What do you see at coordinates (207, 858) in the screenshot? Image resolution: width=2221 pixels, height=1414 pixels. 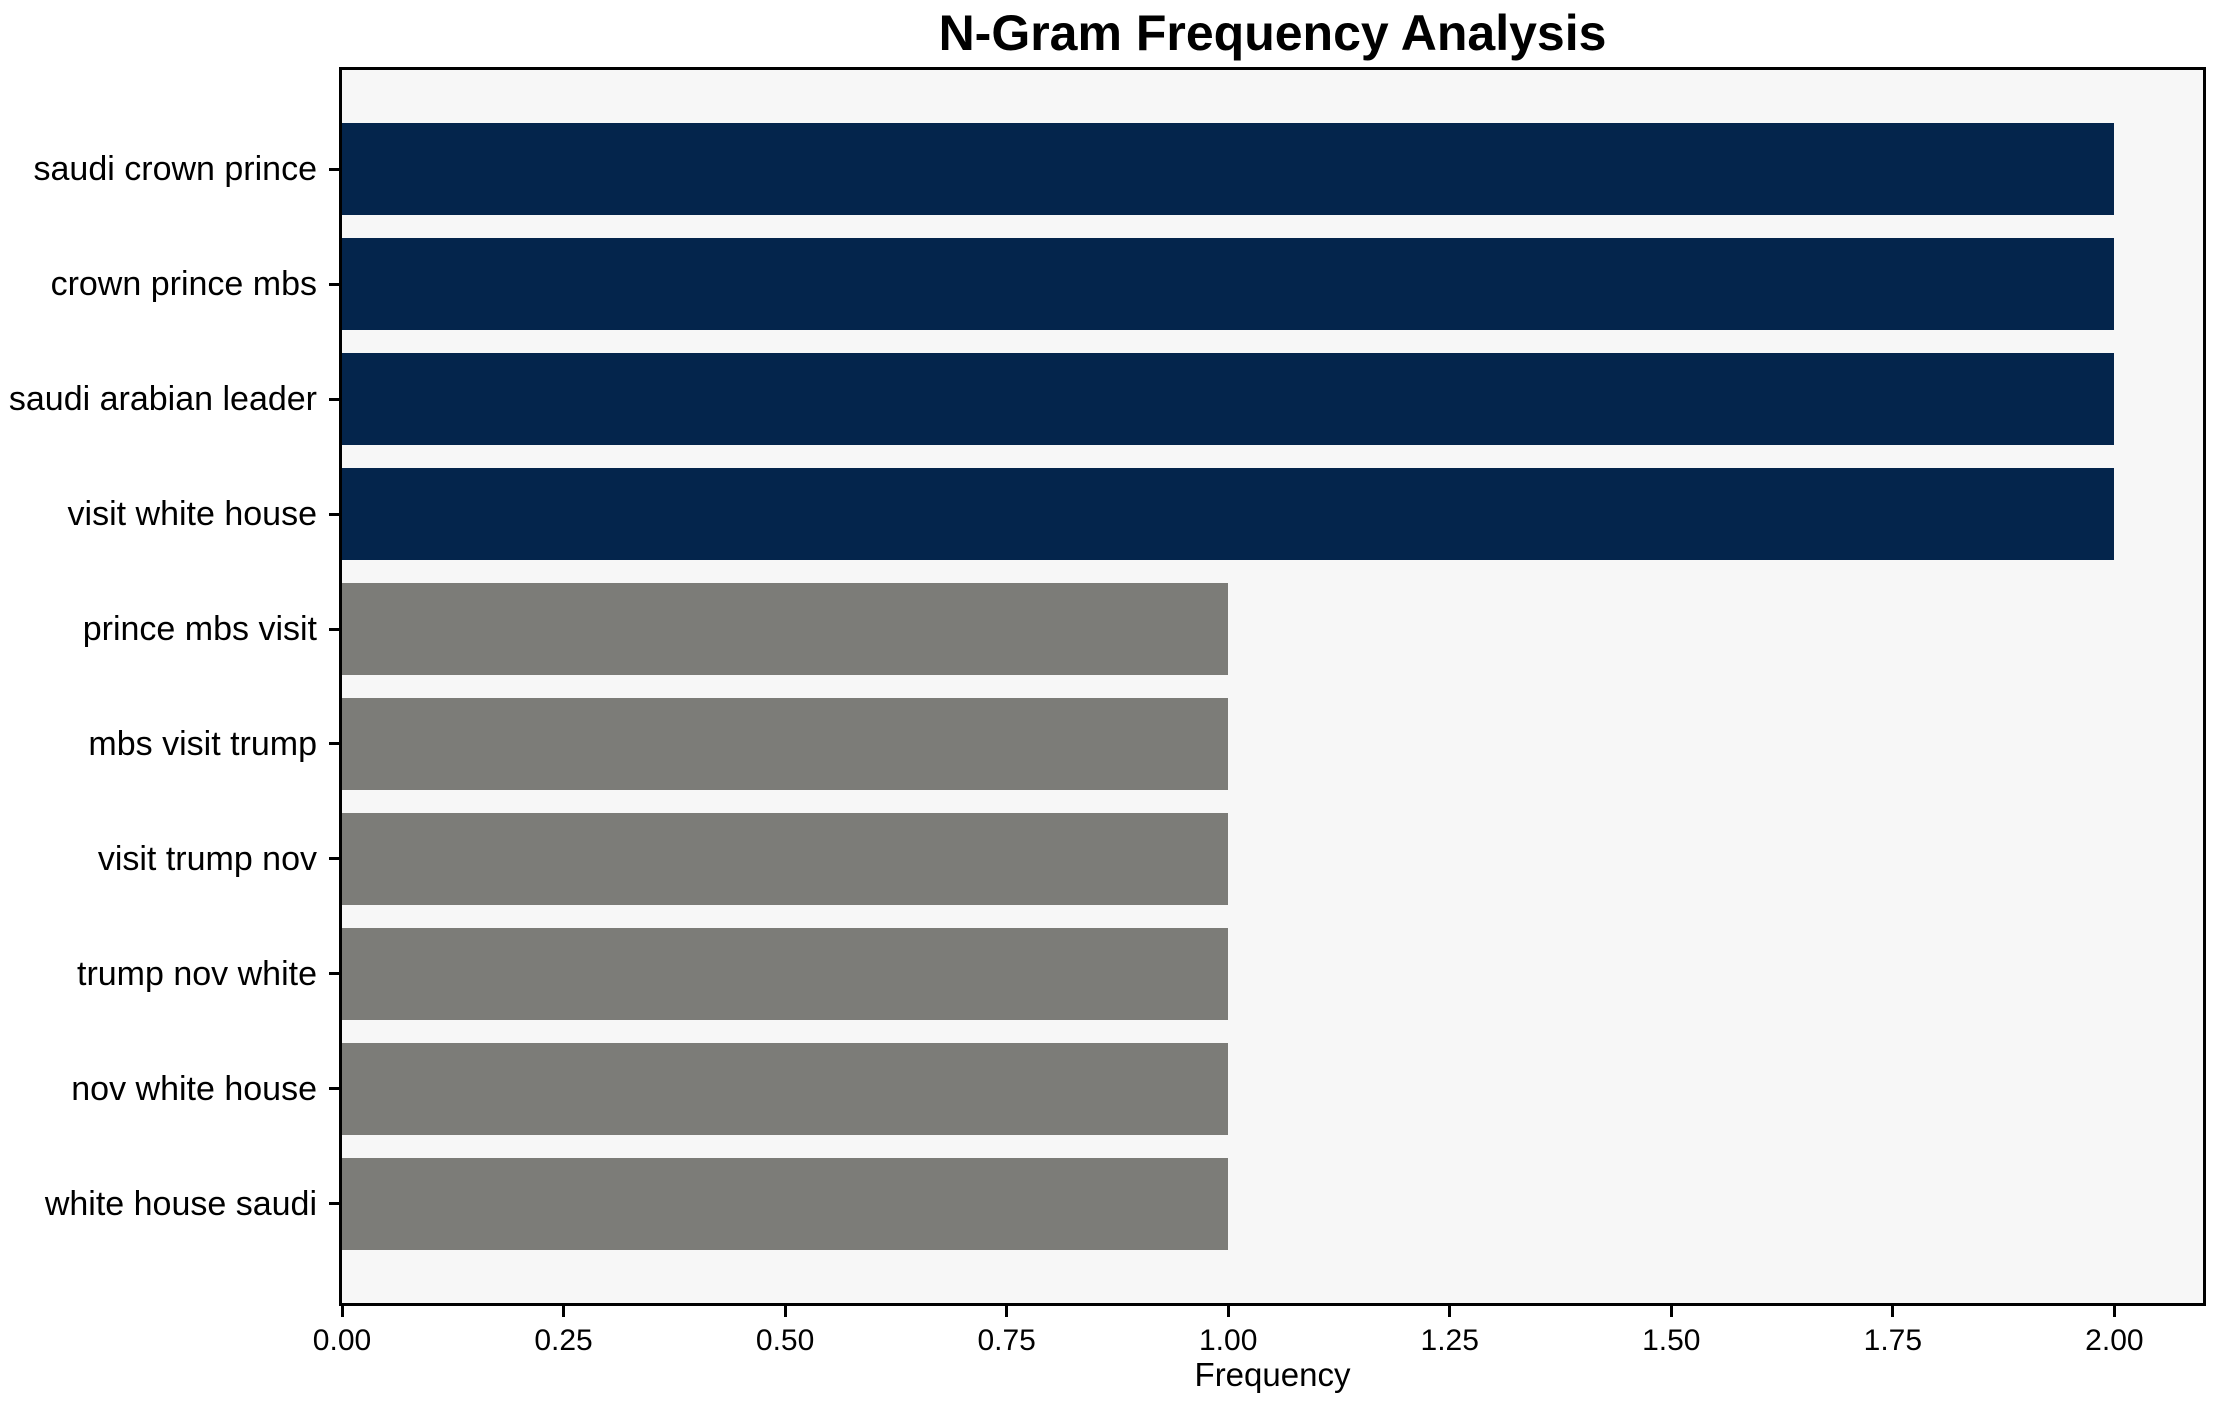 I see `y-tick-label: visit trump nov` at bounding box center [207, 858].